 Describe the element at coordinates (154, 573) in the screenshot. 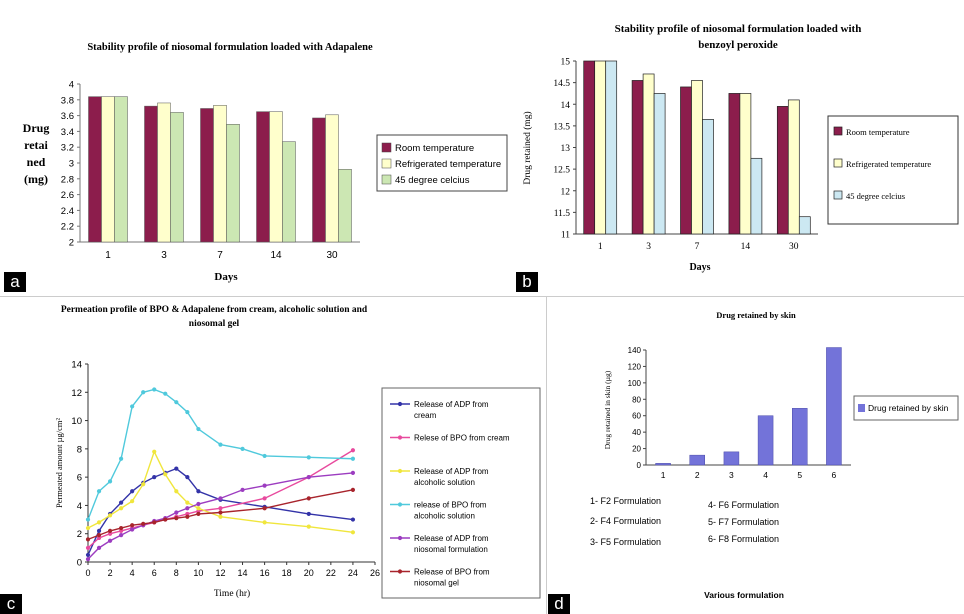

I see `x-tick-label: 6` at that location.